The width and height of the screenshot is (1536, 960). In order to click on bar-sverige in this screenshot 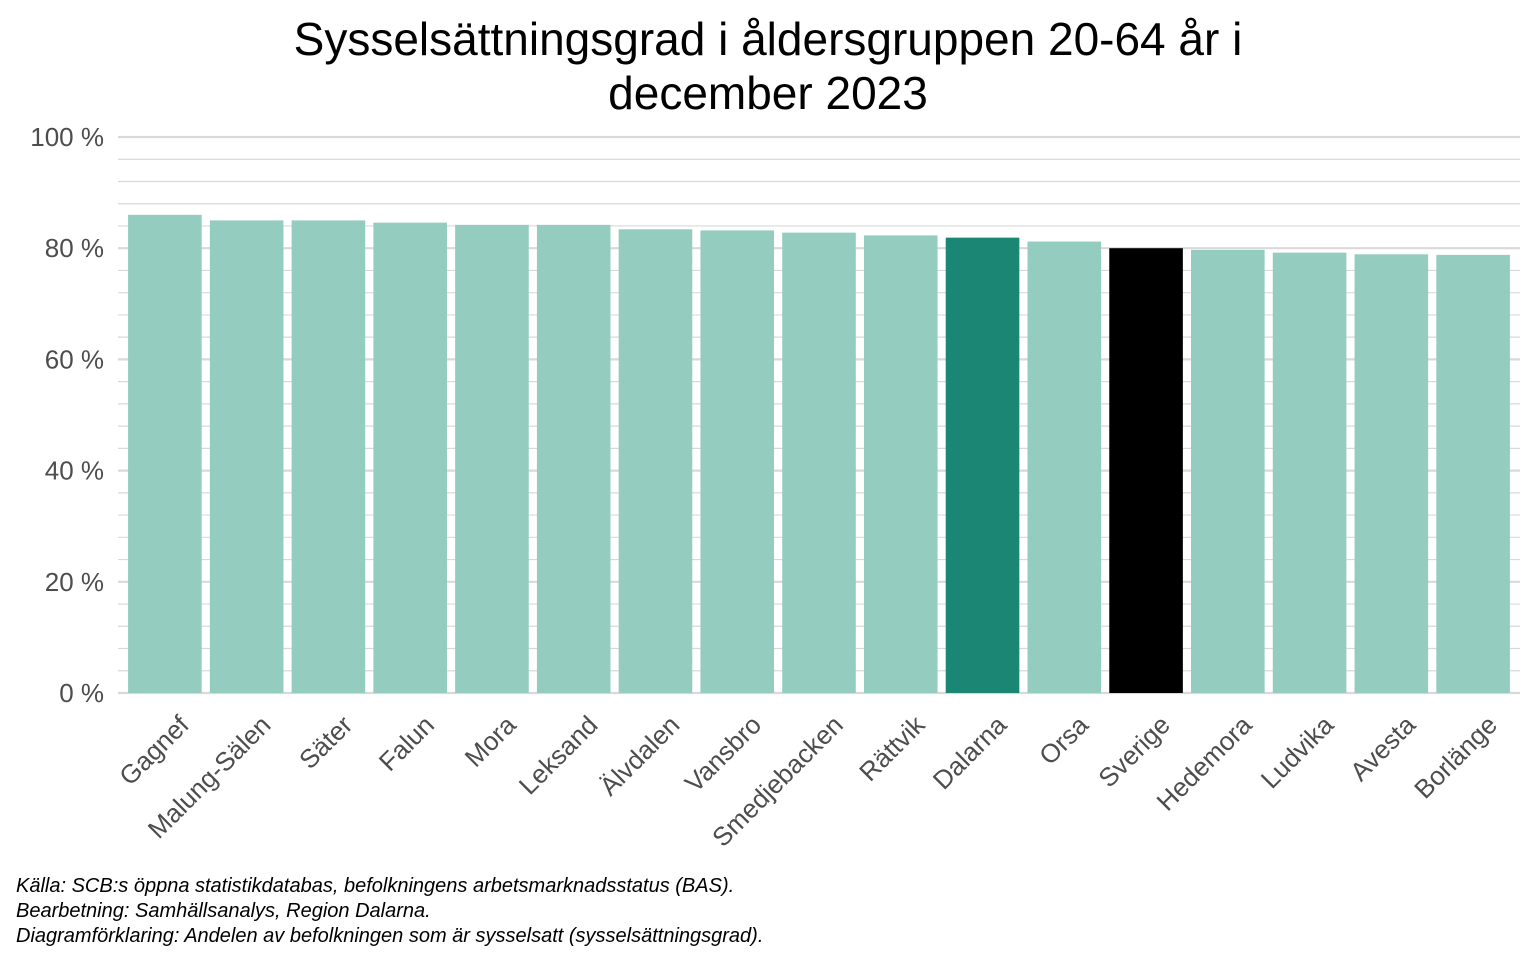, I will do `click(1146, 470)`.